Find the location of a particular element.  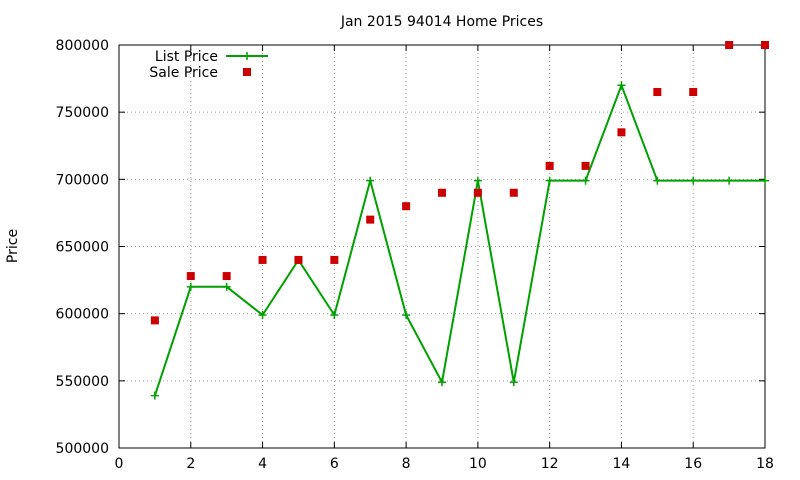

y-axis-label: Price is located at coordinates (13, 246).